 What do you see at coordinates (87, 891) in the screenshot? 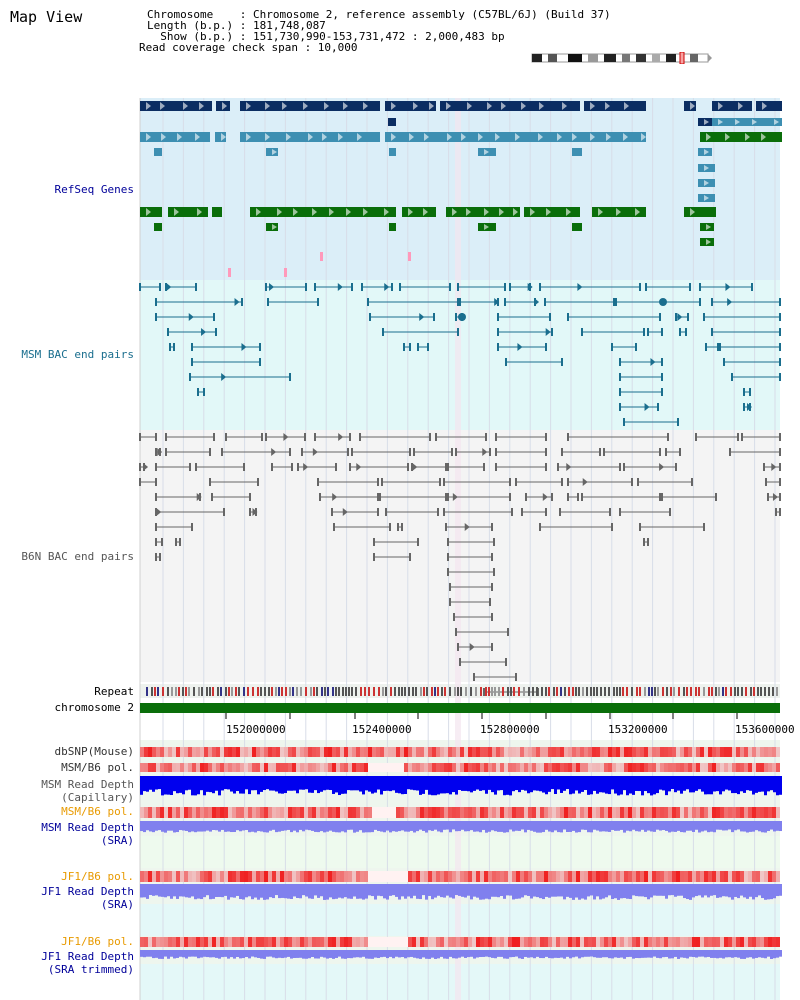
I see `track-label-jf1-depth-sra: JF1 Read Depth` at bounding box center [87, 891].